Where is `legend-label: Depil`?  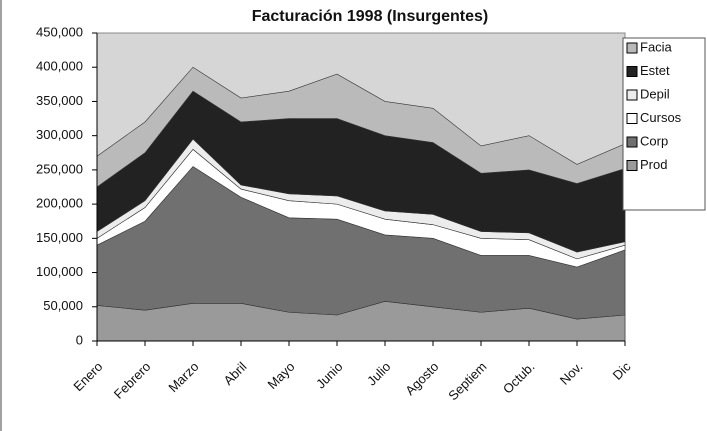
legend-label: Depil is located at coordinates (655, 93).